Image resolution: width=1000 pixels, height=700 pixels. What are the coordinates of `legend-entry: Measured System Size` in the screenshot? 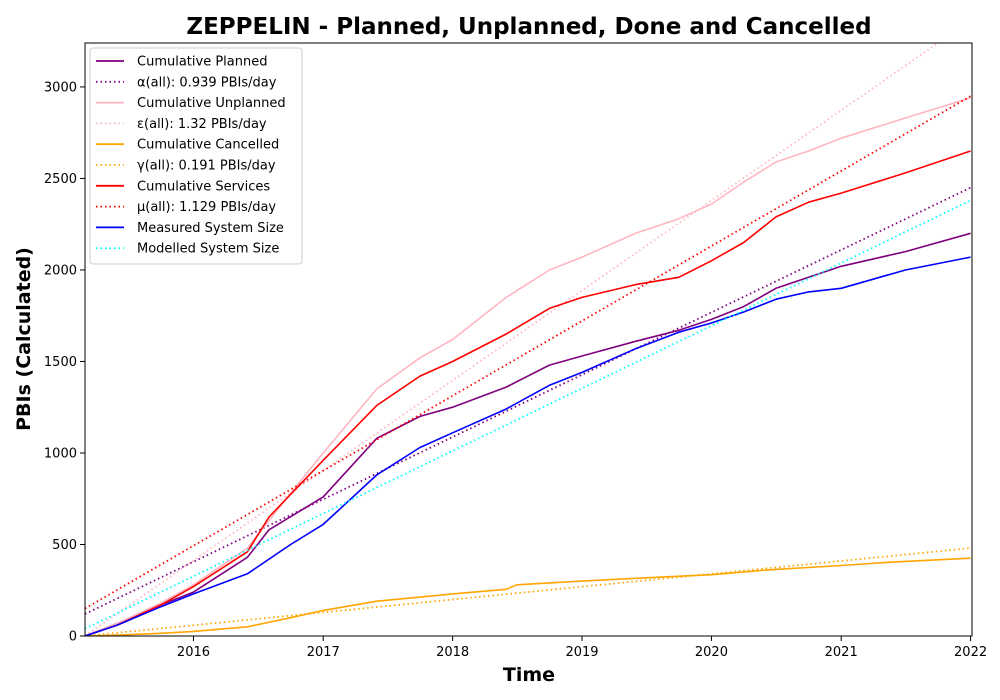 It's located at (210, 228).